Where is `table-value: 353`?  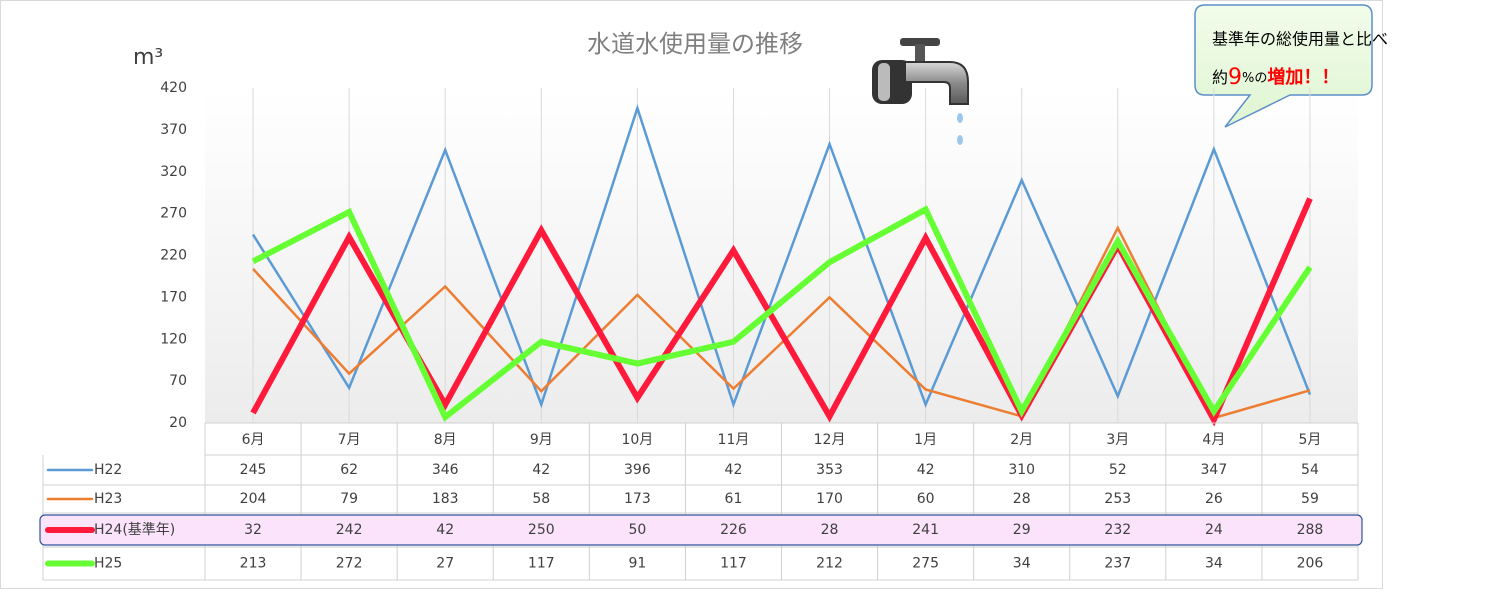
table-value: 353 is located at coordinates (829, 470).